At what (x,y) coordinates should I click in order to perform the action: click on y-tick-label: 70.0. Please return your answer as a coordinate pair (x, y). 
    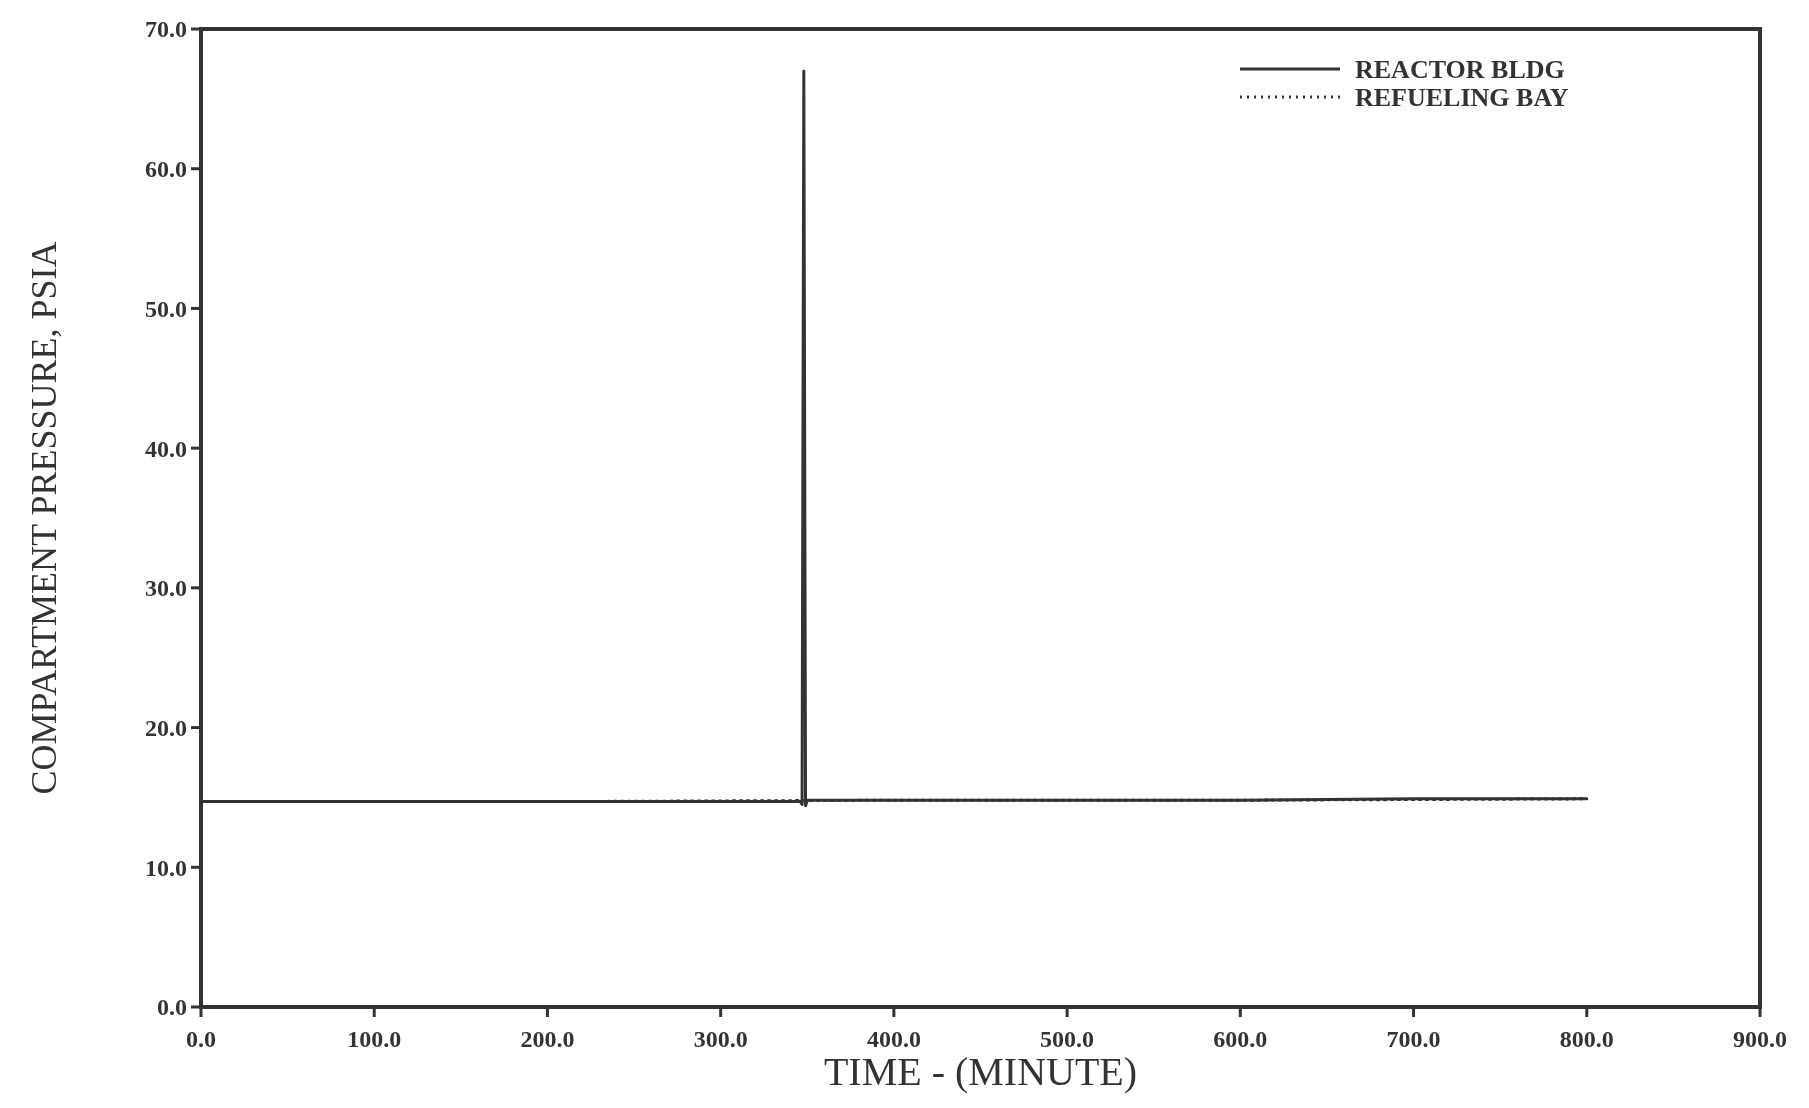
    Looking at the image, I should click on (166, 29).